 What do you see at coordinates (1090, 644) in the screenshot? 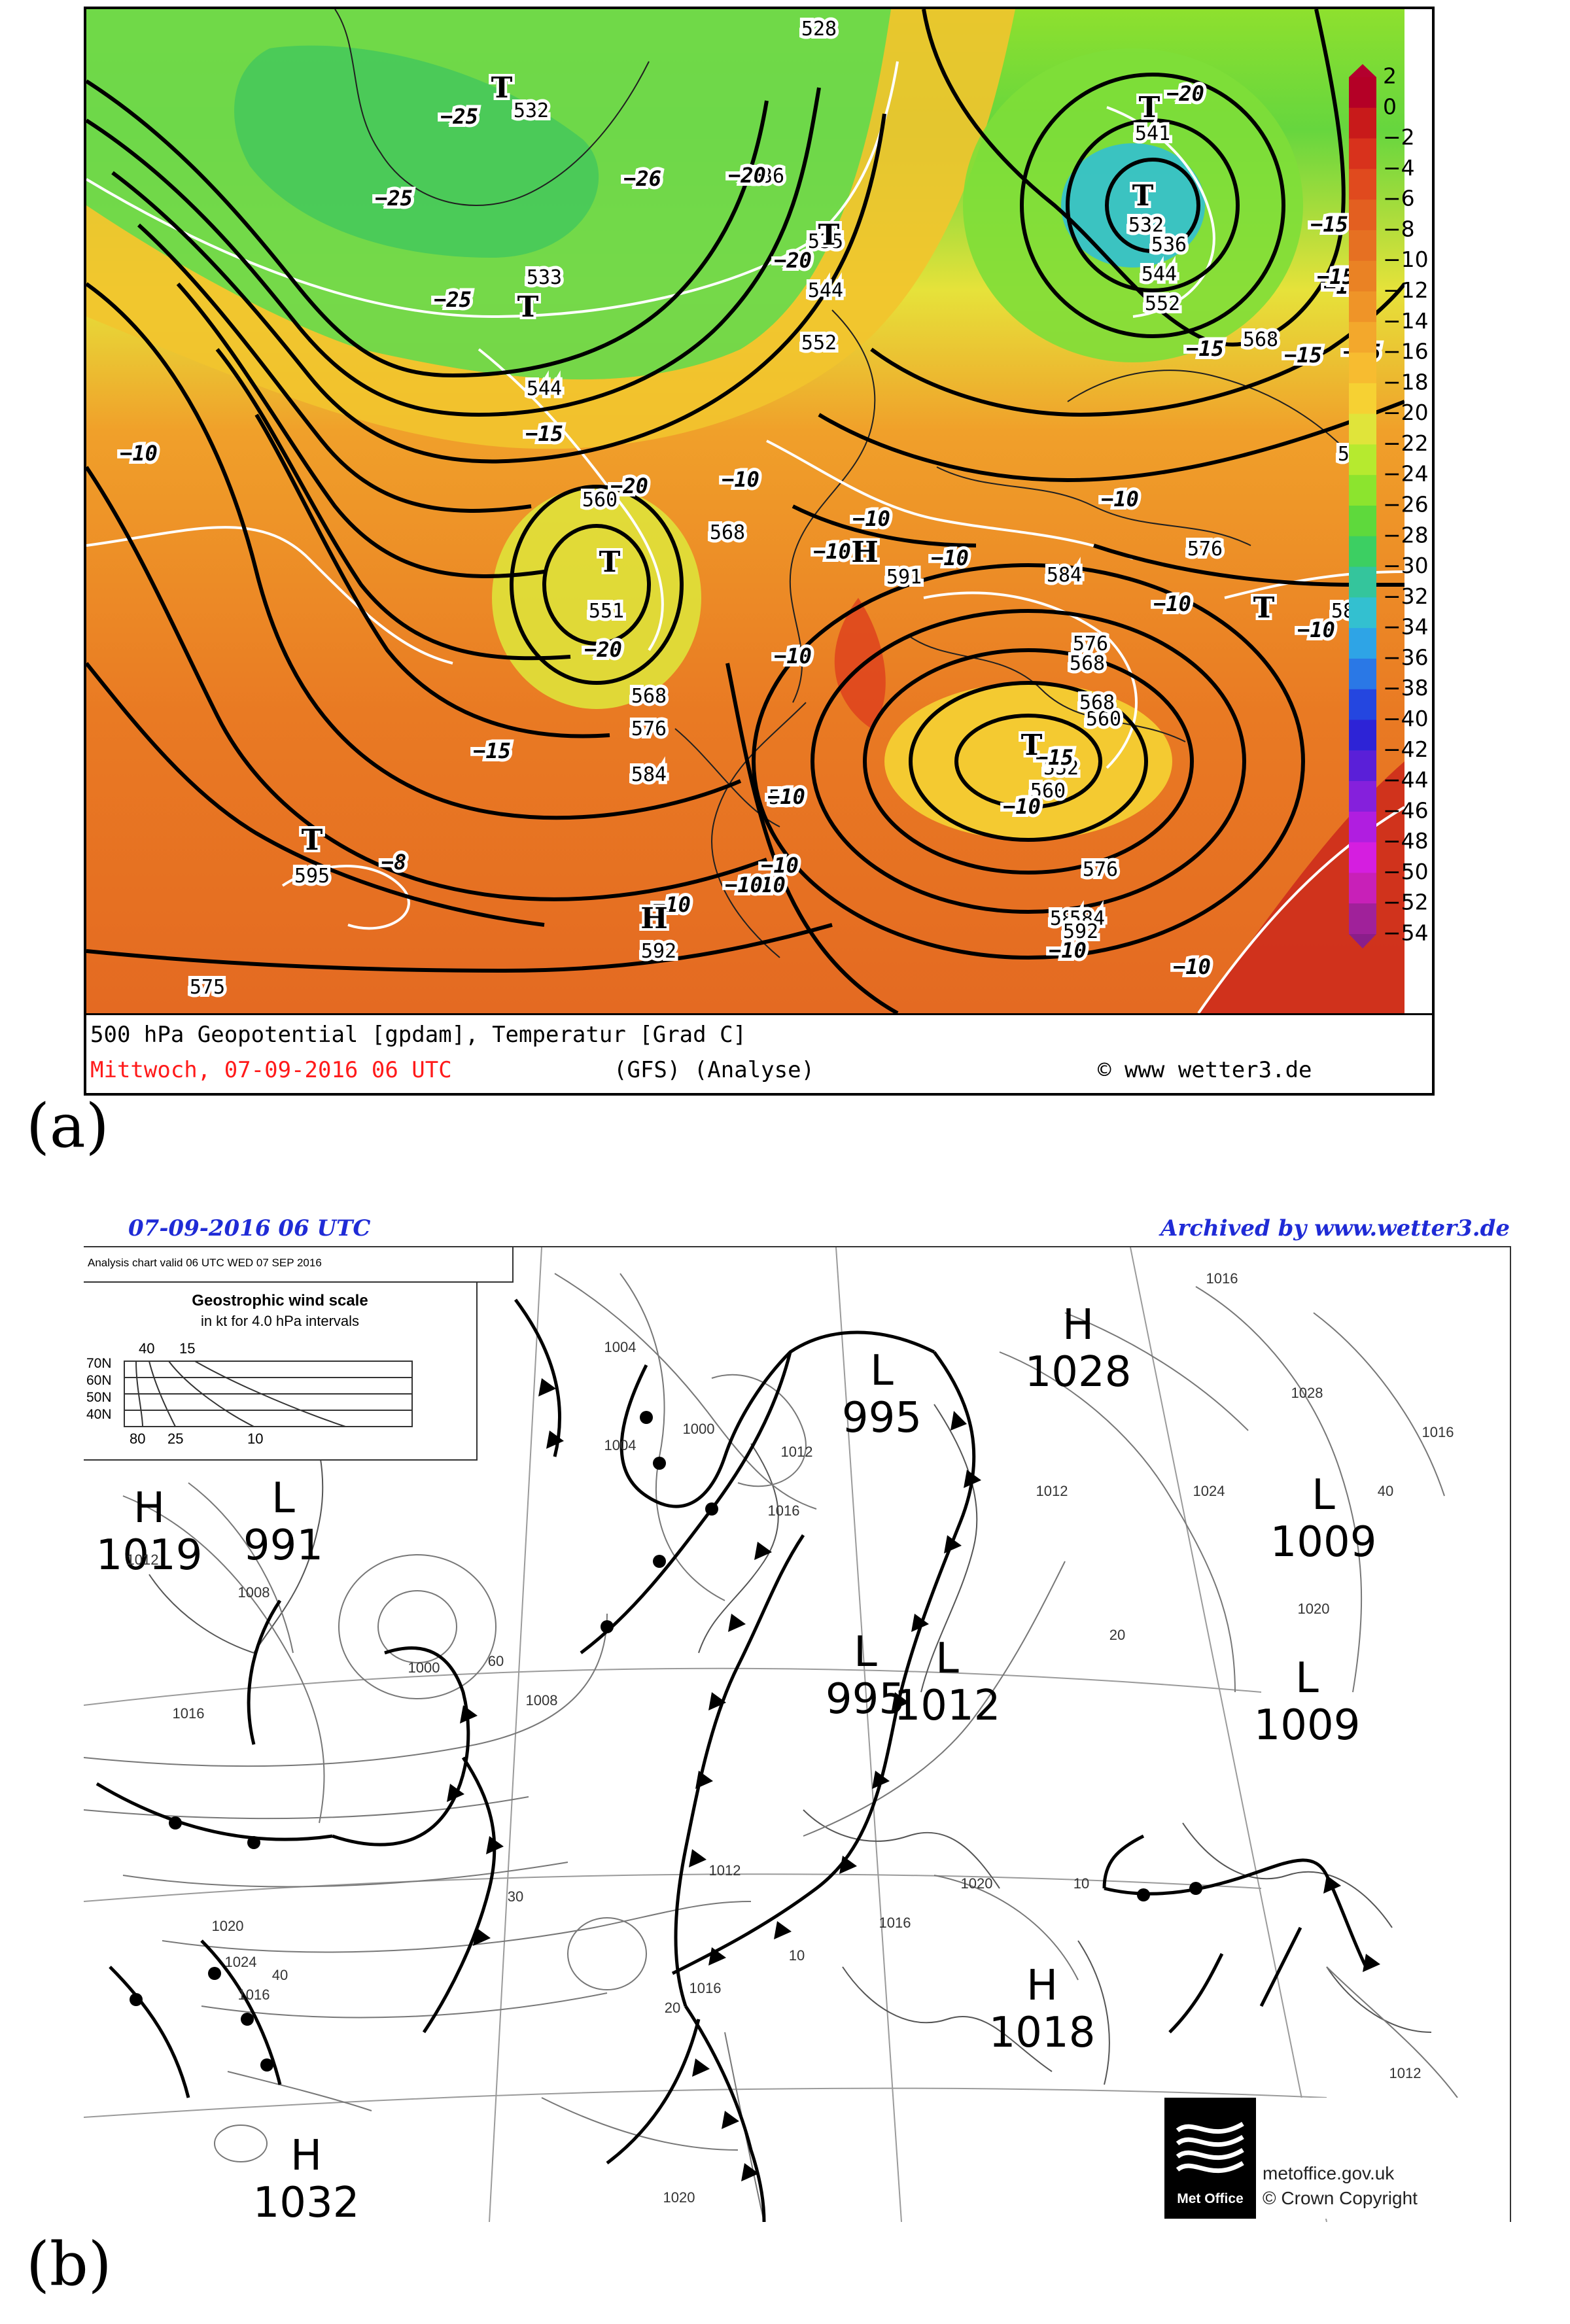
I see `contour-label: 576` at bounding box center [1090, 644].